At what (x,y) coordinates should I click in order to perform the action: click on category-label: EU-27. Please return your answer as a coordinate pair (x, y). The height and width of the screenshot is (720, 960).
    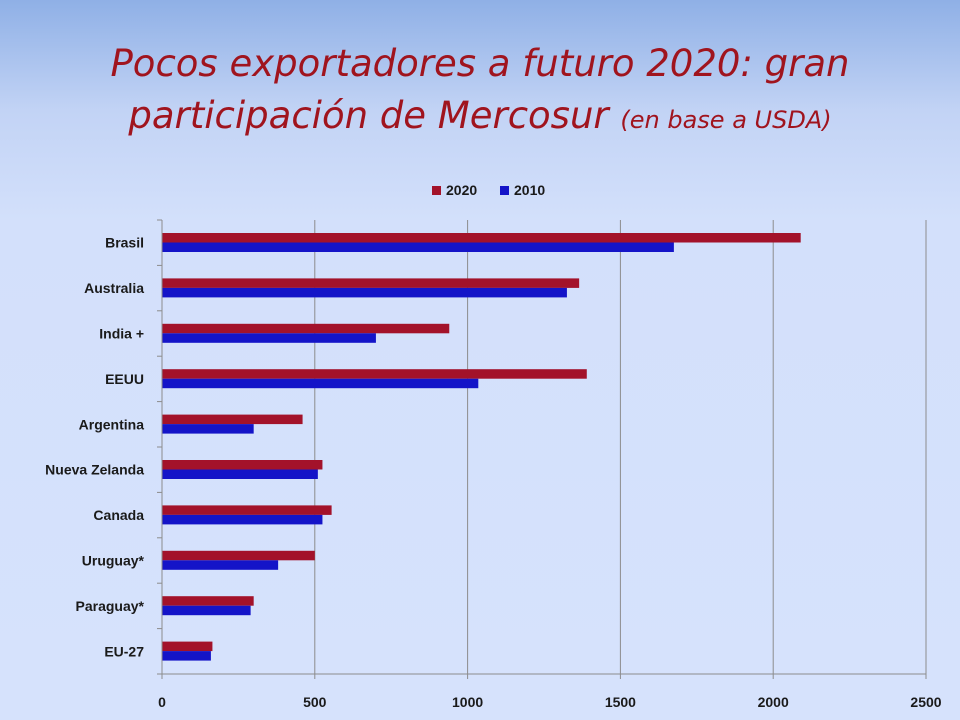
    Looking at the image, I should click on (124, 651).